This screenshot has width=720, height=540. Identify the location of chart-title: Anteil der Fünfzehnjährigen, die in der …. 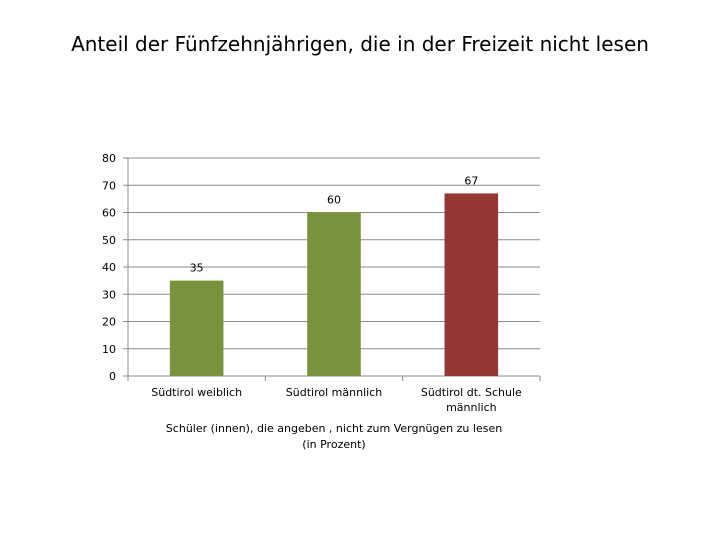
(360, 44).